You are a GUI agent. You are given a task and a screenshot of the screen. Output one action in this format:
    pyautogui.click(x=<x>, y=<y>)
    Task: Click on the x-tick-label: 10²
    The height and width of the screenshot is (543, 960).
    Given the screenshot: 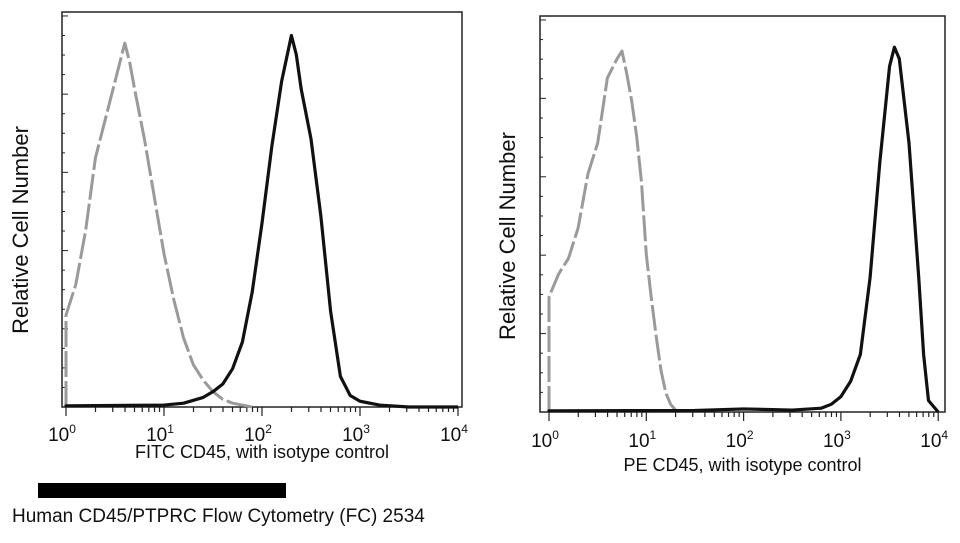 What is the action you would take?
    pyautogui.click(x=740, y=440)
    